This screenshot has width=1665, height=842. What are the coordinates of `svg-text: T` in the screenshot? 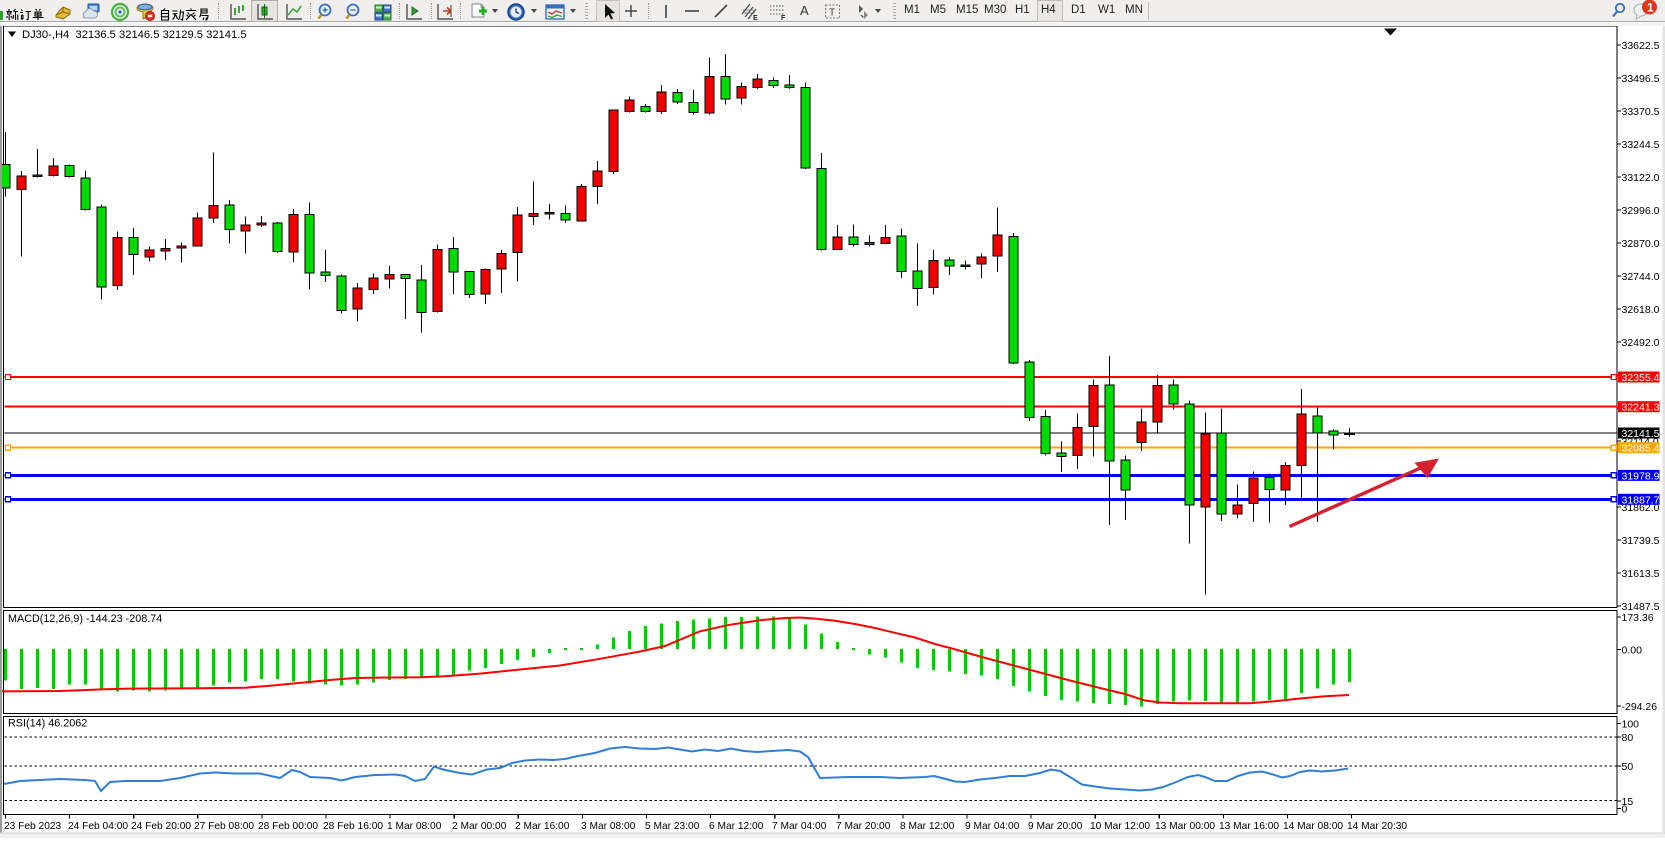 It's located at (832, 13).